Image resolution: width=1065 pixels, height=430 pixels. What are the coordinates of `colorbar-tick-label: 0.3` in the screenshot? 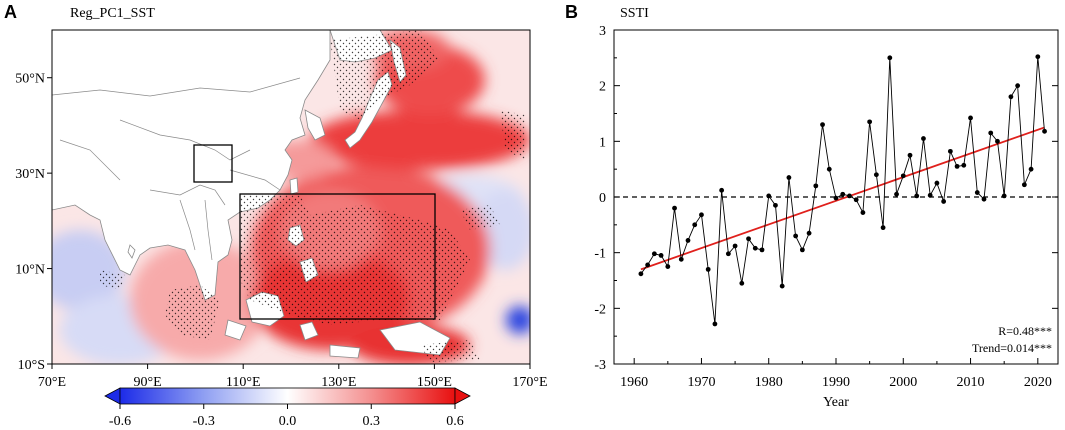 It's located at (372, 421).